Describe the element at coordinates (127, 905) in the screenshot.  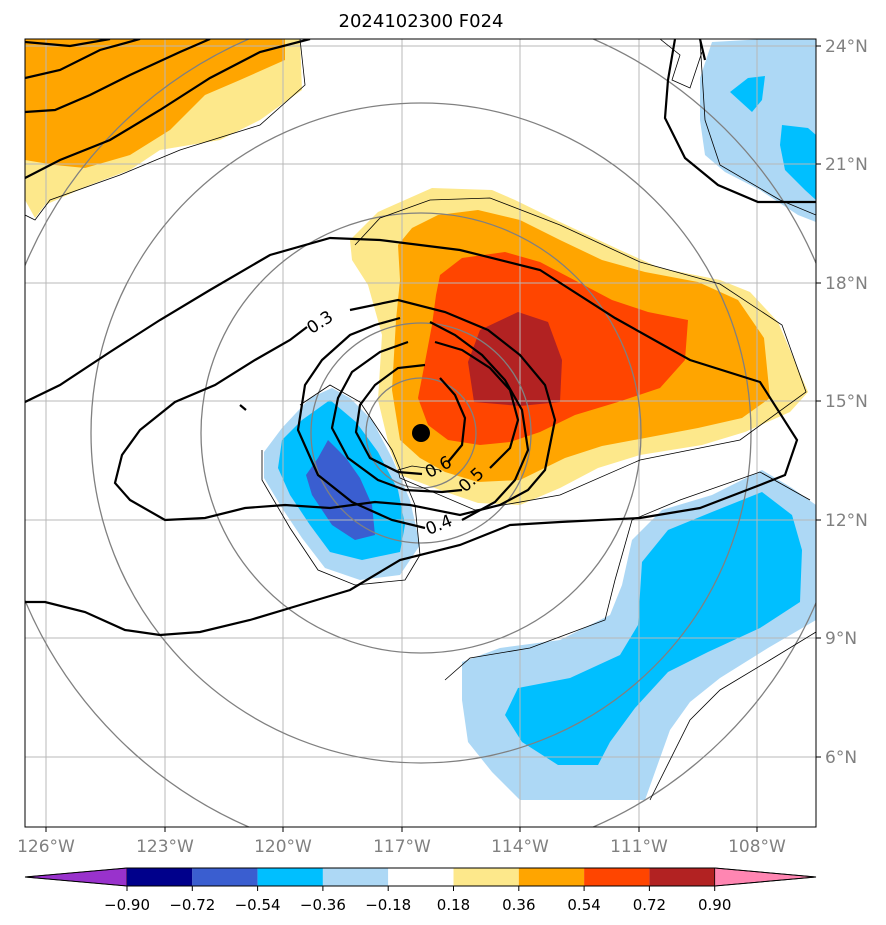
I see `colorbar-label: −0.90` at that location.